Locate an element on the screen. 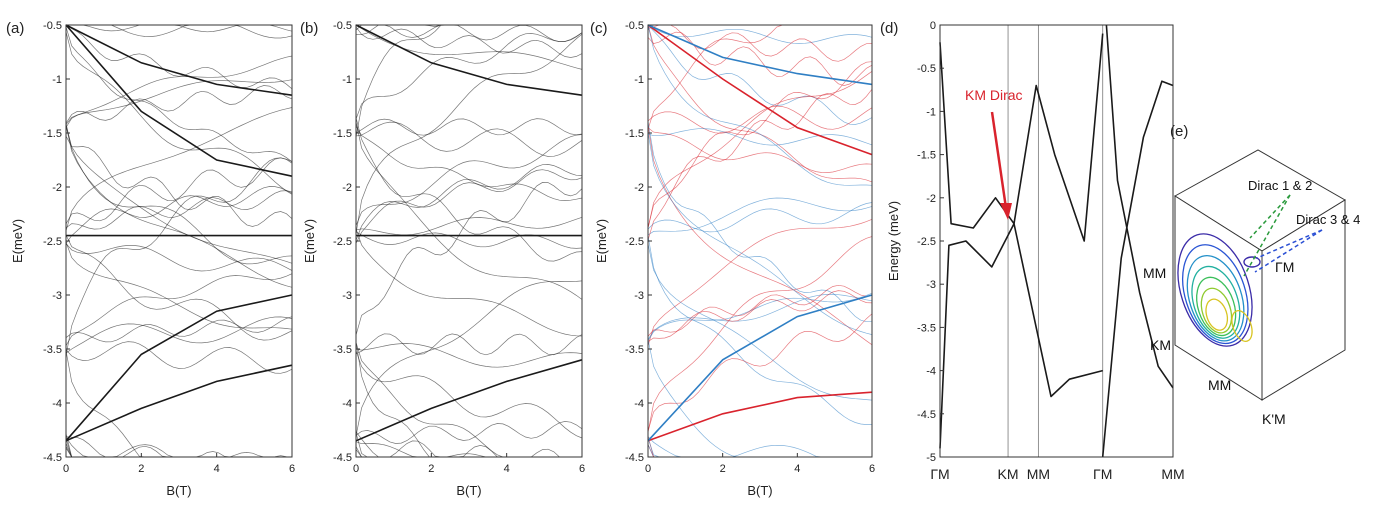  y-tick-label: -0.5 is located at coordinates (634, 26).